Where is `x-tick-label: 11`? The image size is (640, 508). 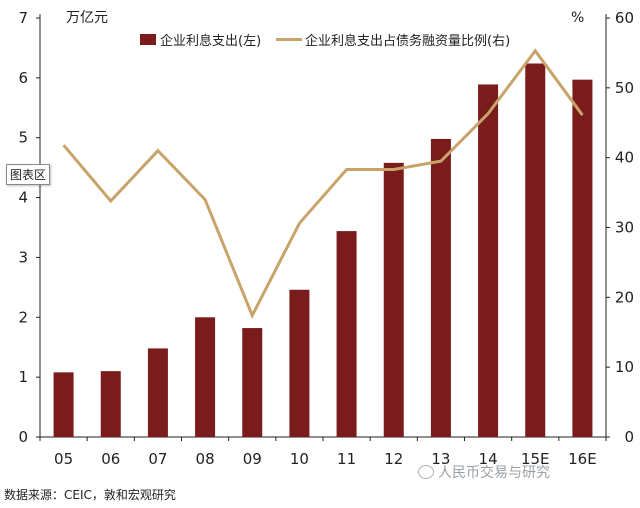
x-tick-label: 11 is located at coordinates (346, 459).